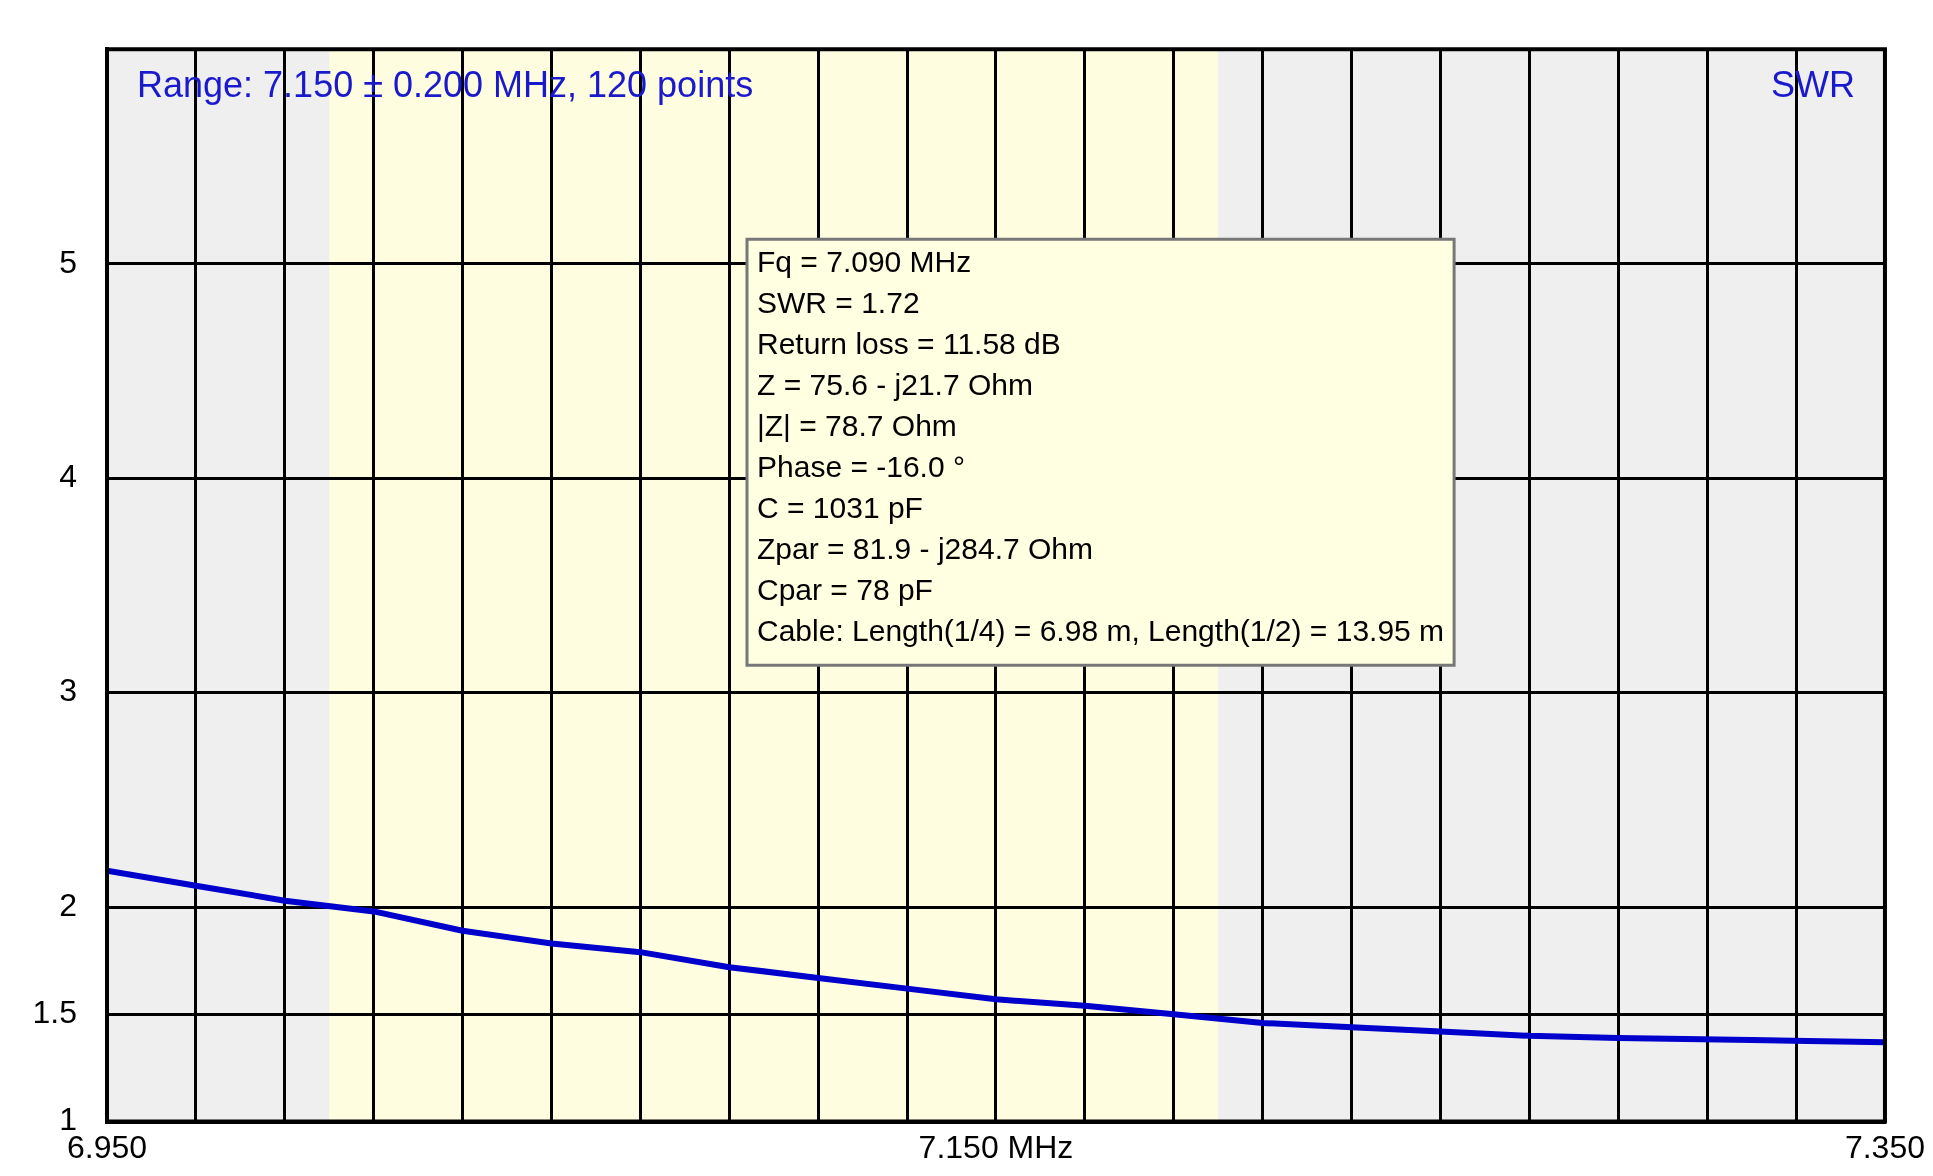 The height and width of the screenshot is (1176, 1933). Describe the element at coordinates (840, 508) in the screenshot. I see `annotation: C = 1031 pF` at that location.